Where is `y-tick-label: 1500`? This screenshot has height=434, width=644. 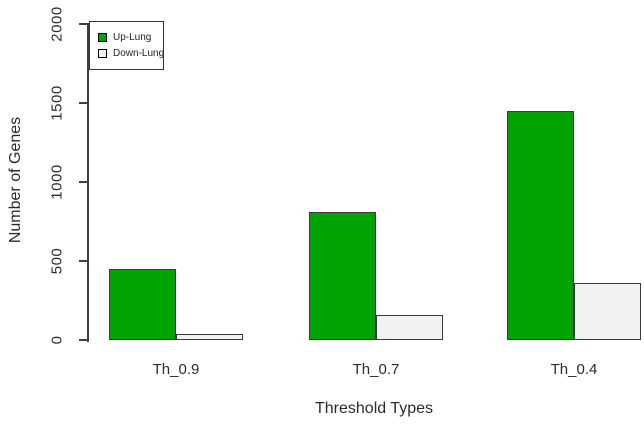
y-tick-label: 1500 is located at coordinates (57, 103).